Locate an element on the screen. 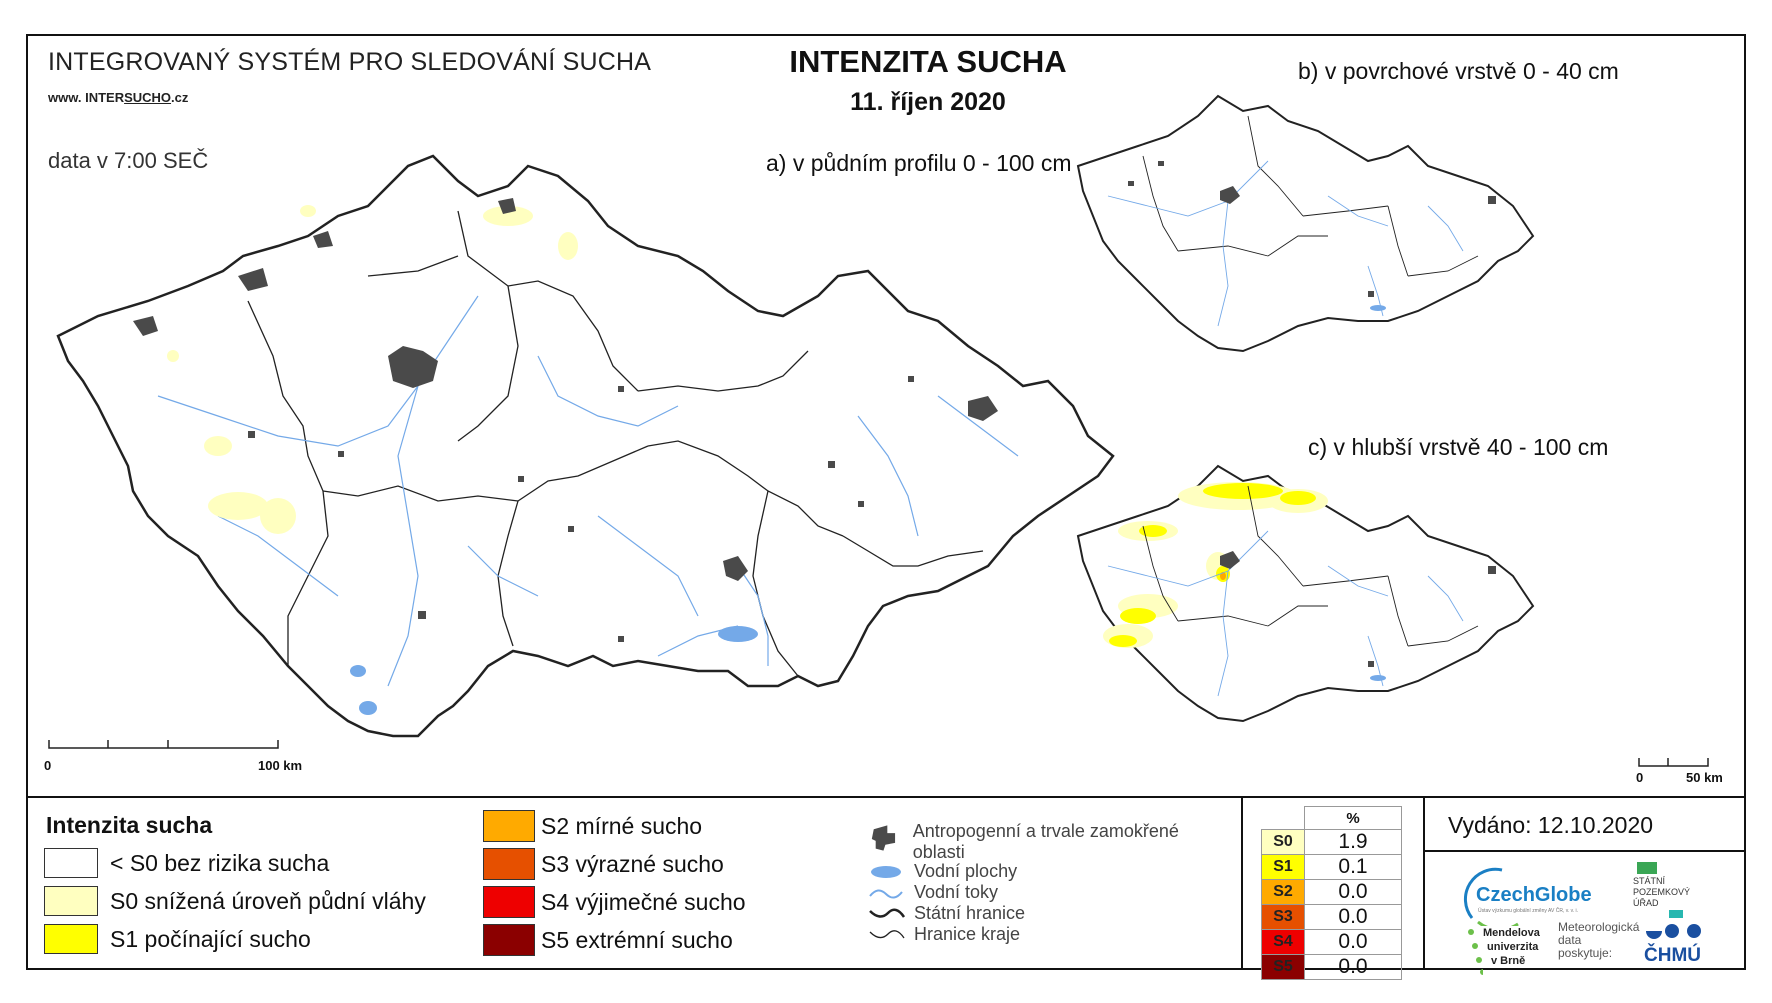 The height and width of the screenshot is (1003, 1772). urban-area-icon is located at coordinates (883, 838).